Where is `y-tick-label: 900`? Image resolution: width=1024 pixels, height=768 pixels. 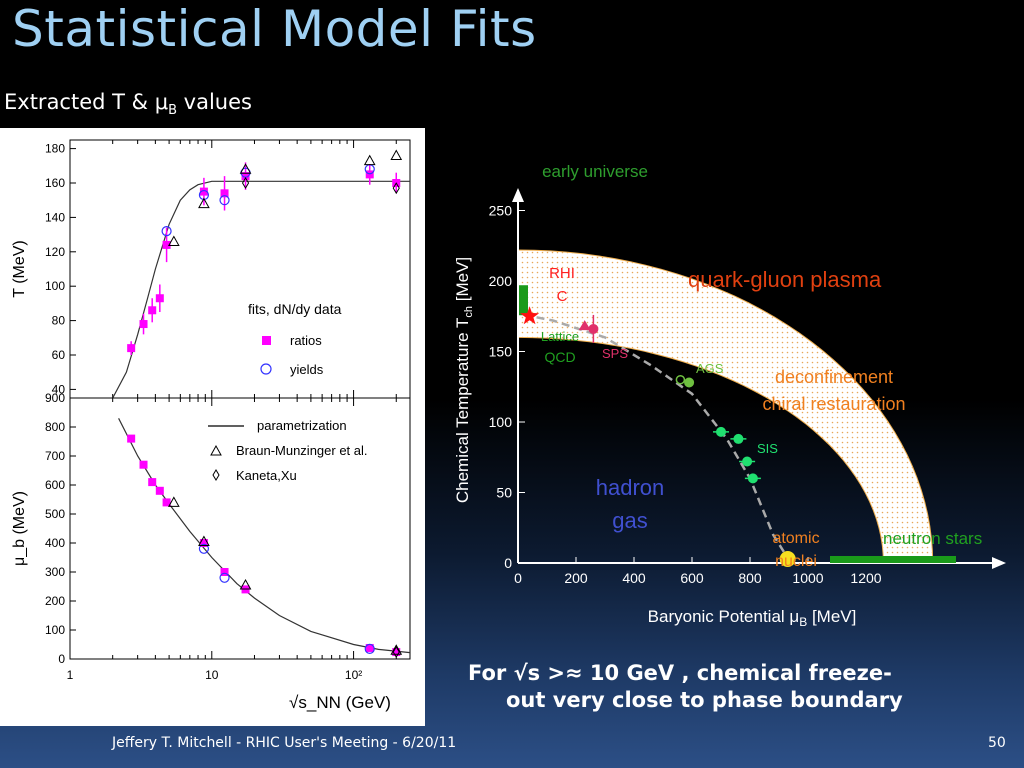
y-tick-label: 900 is located at coordinates (55, 398).